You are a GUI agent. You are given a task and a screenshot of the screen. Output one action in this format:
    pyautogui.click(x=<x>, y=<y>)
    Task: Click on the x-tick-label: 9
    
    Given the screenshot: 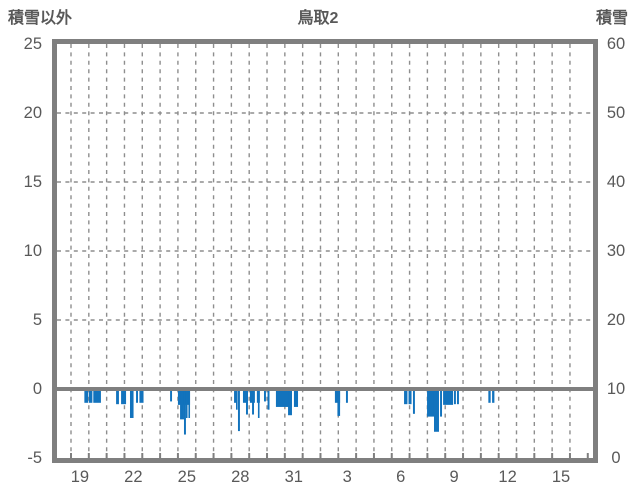 What is the action you would take?
    pyautogui.click(x=454, y=477)
    